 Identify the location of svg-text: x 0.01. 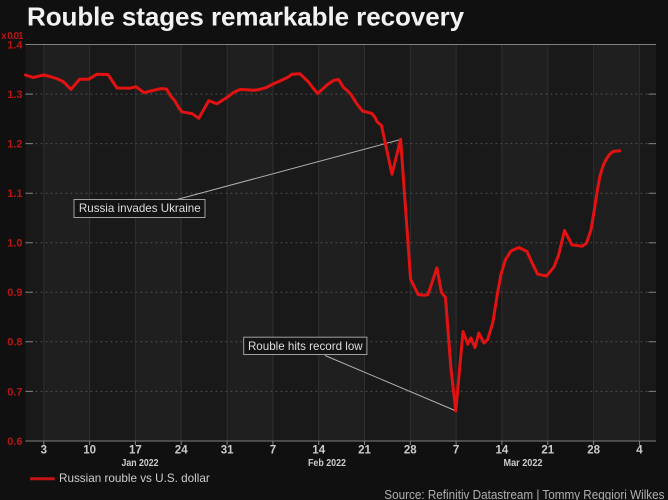
(12, 36).